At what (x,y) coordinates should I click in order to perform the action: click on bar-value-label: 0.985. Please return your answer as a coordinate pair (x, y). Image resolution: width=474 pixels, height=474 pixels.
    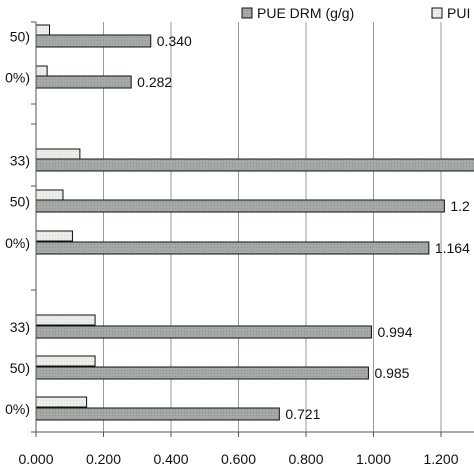
    Looking at the image, I should click on (391, 373).